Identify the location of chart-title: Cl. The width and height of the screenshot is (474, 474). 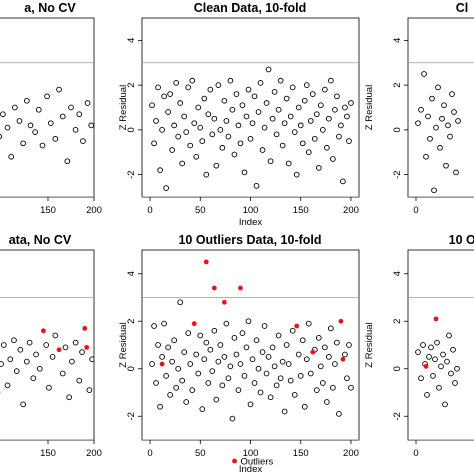
(462, 8).